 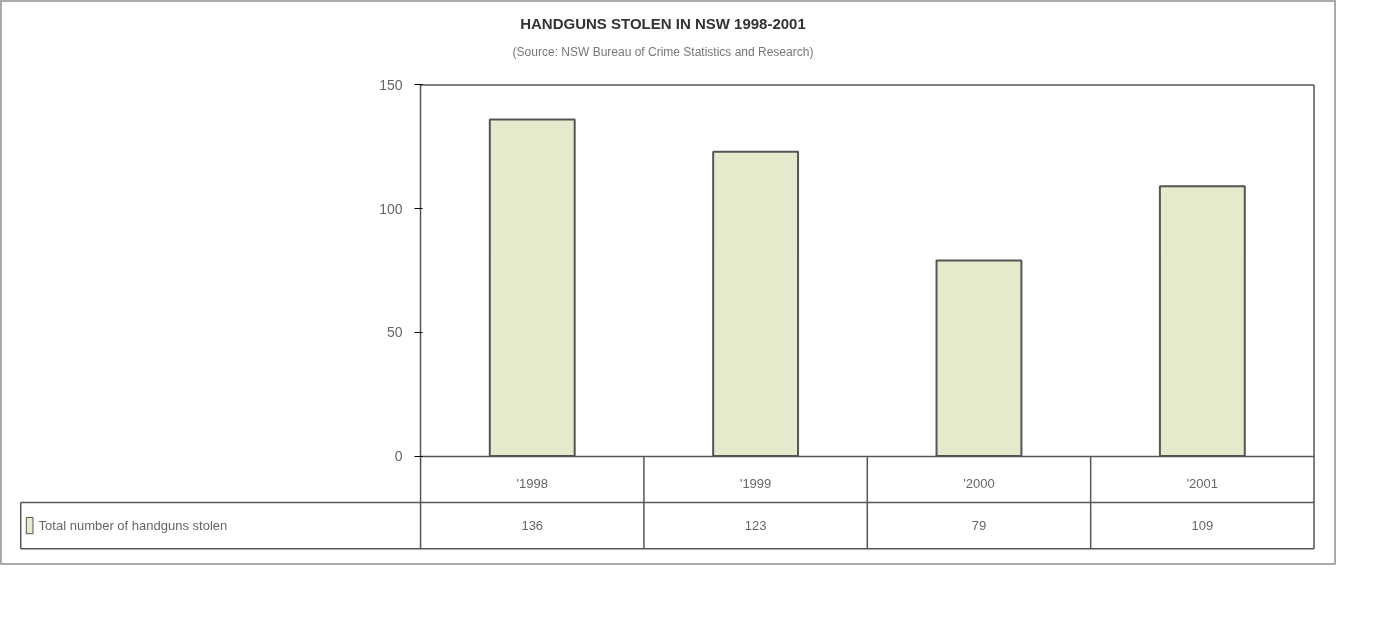 What do you see at coordinates (663, 53) in the screenshot?
I see `chart-subtitle: (Source: NSW Bureau of Crime Statistics and Research)` at bounding box center [663, 53].